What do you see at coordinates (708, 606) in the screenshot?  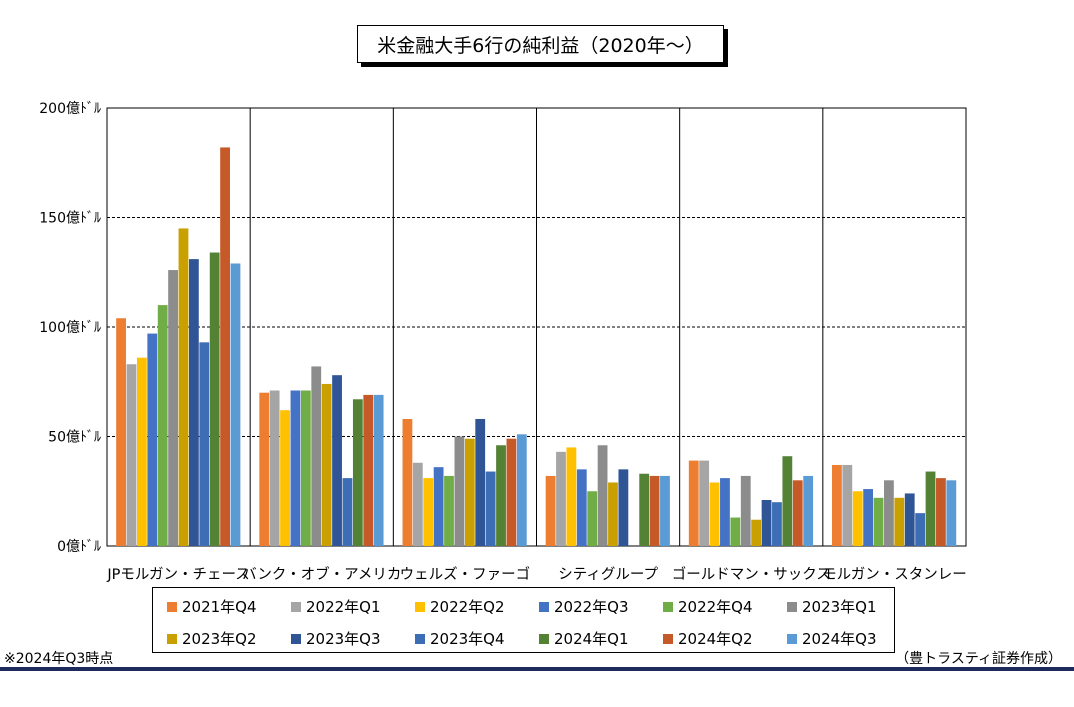 I see `legend-item: 2022年Q4` at bounding box center [708, 606].